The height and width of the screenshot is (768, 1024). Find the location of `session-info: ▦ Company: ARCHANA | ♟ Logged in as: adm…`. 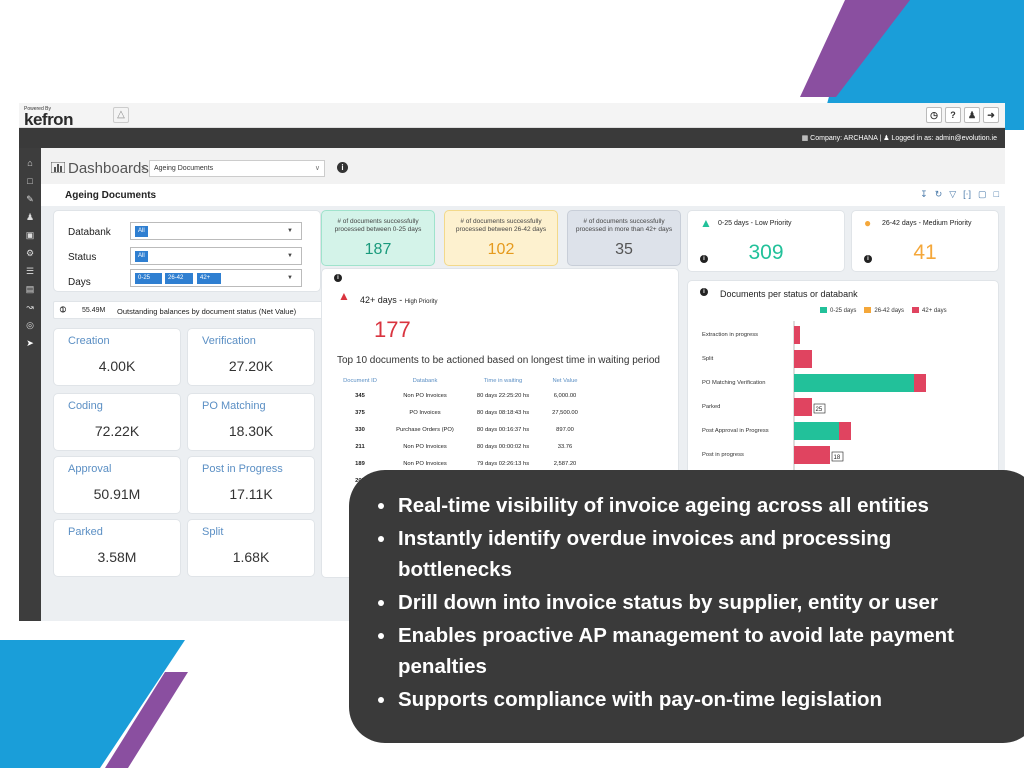

session-info: ▦ Company: ARCHANA | ♟ Logged in as: adm… is located at coordinates (899, 138).